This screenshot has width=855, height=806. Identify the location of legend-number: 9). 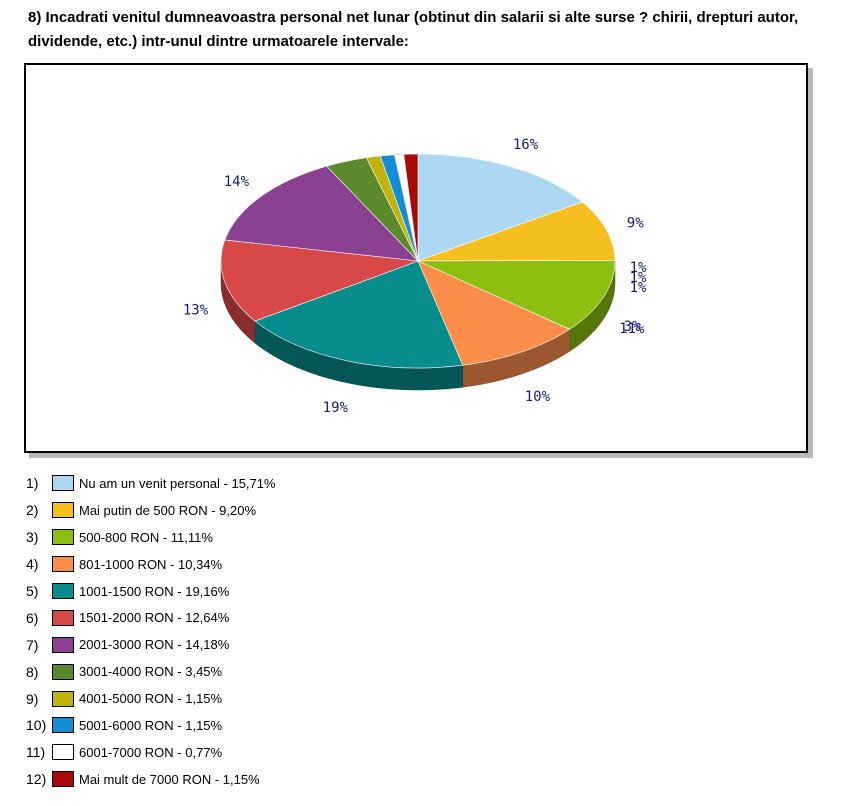
(32, 698).